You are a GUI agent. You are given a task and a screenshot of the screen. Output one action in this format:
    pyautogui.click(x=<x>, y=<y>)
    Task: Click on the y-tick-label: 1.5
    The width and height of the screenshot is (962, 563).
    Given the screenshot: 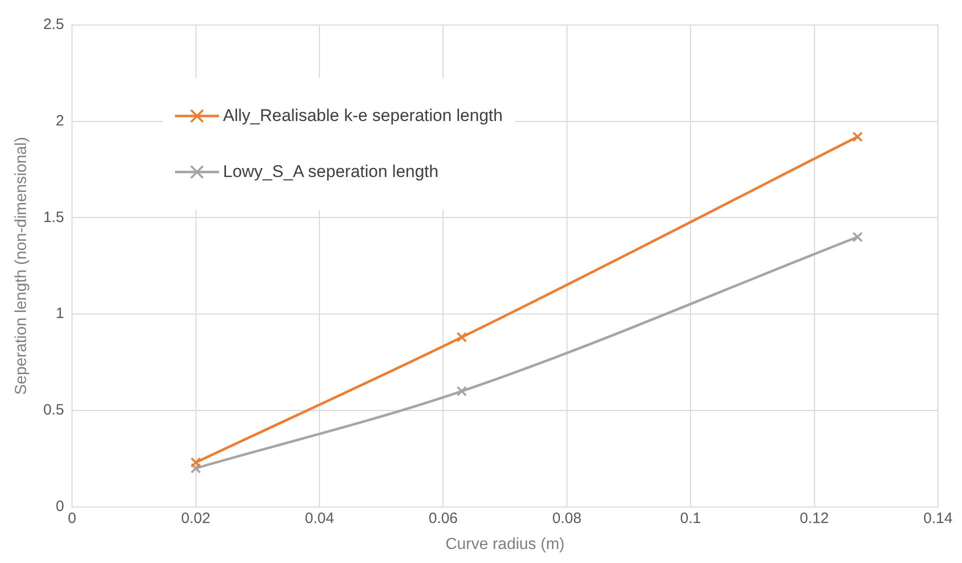 What is the action you would take?
    pyautogui.click(x=53, y=217)
    